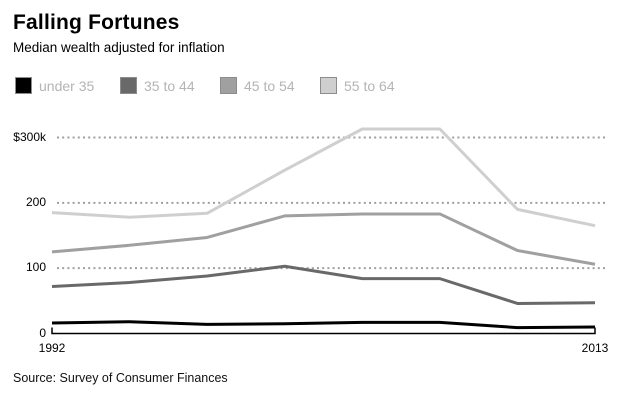 The width and height of the screenshot is (630, 400). Describe the element at coordinates (96, 22) in the screenshot. I see `chart-title: Falling Fortunes` at that location.